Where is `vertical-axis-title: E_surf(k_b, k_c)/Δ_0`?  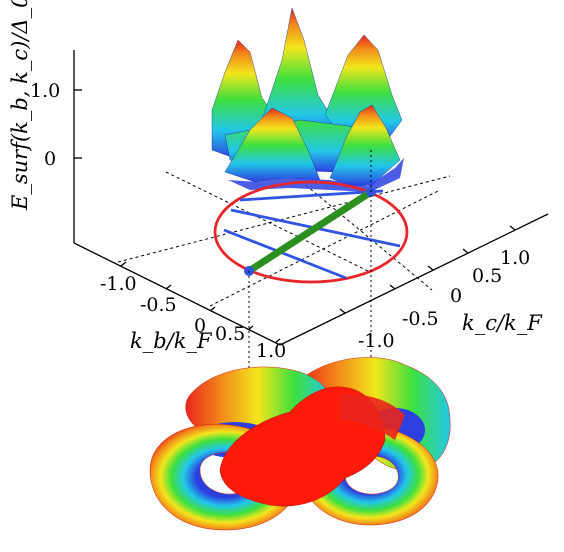 vertical-axis-title: E_surf(k_b, k_c)/Δ_0 is located at coordinates (20, 105).